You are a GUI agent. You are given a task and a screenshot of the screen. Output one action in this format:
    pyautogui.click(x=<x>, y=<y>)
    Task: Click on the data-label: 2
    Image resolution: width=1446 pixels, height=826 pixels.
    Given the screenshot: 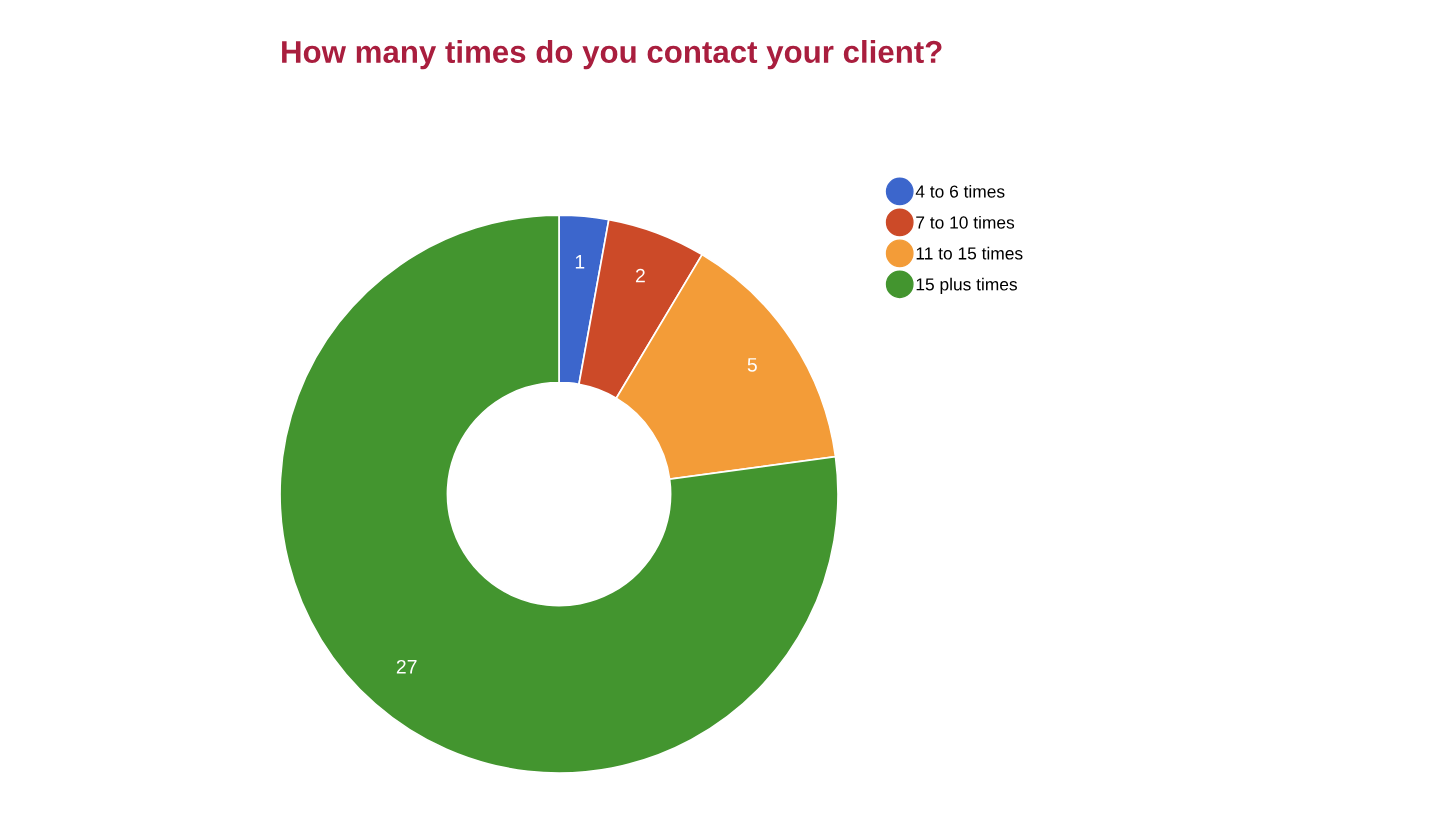 What is the action you would take?
    pyautogui.click(x=640, y=275)
    